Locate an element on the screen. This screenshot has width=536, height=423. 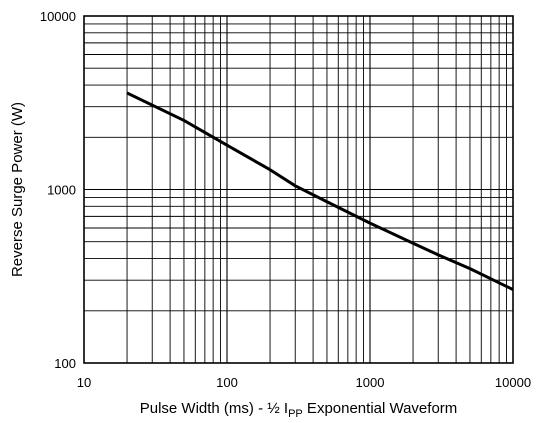
y-tick-label: 10000 is located at coordinates (58, 16).